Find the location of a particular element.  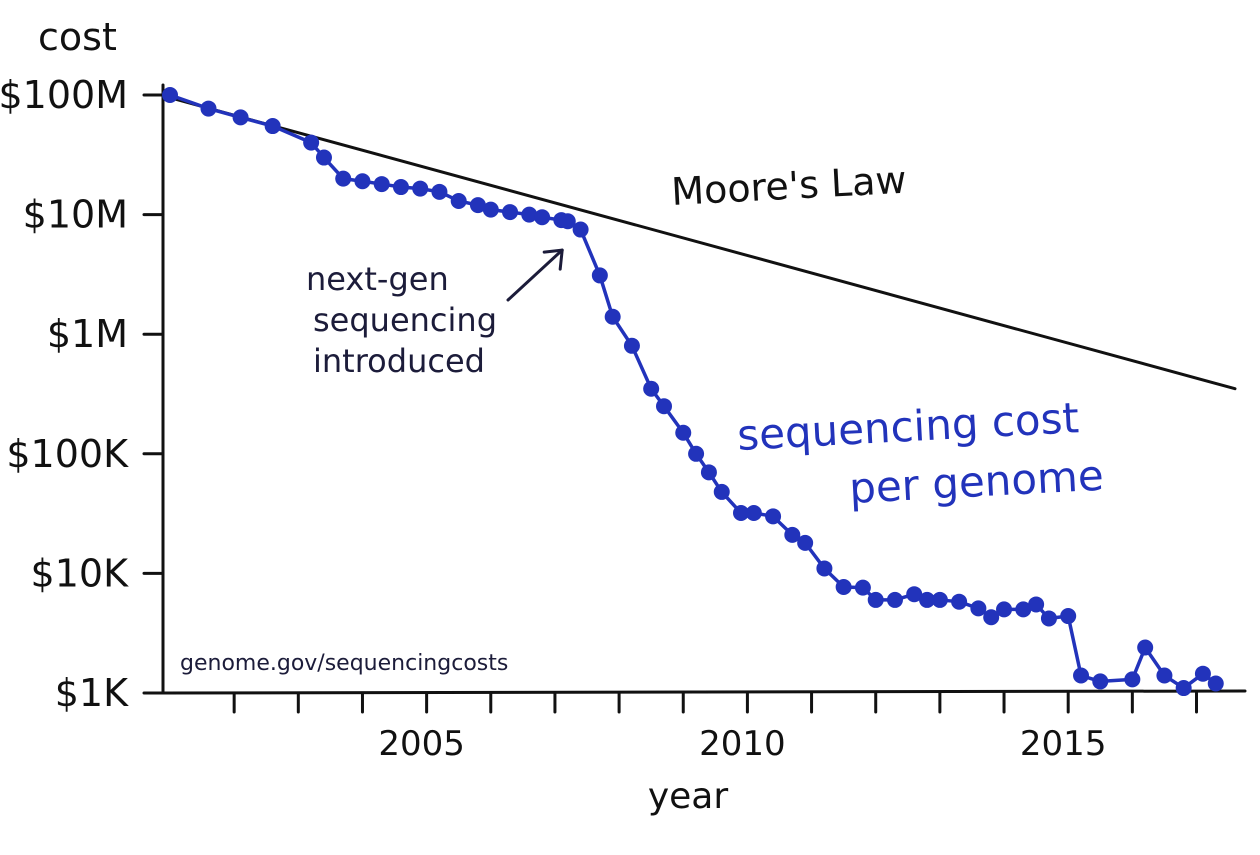

annotation-line-2: sequencing is located at coordinates (405, 320).